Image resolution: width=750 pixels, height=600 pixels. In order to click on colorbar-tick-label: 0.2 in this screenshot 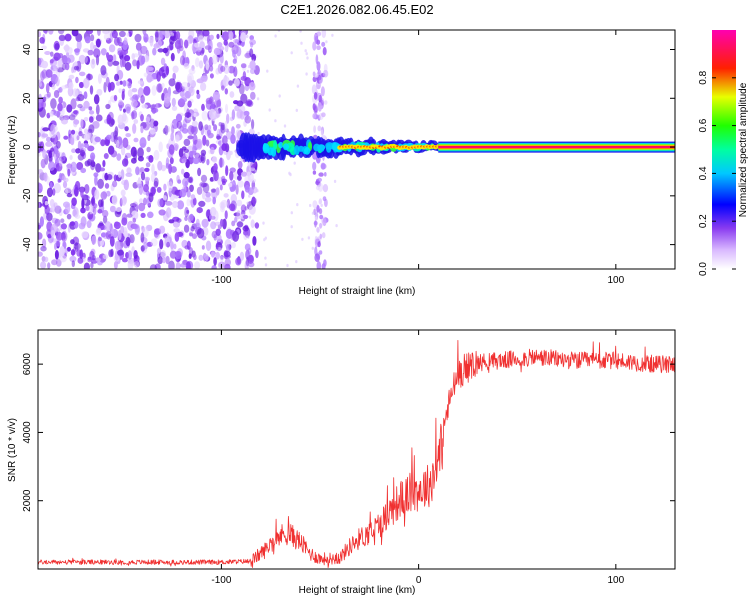, I will do `click(703, 221)`.